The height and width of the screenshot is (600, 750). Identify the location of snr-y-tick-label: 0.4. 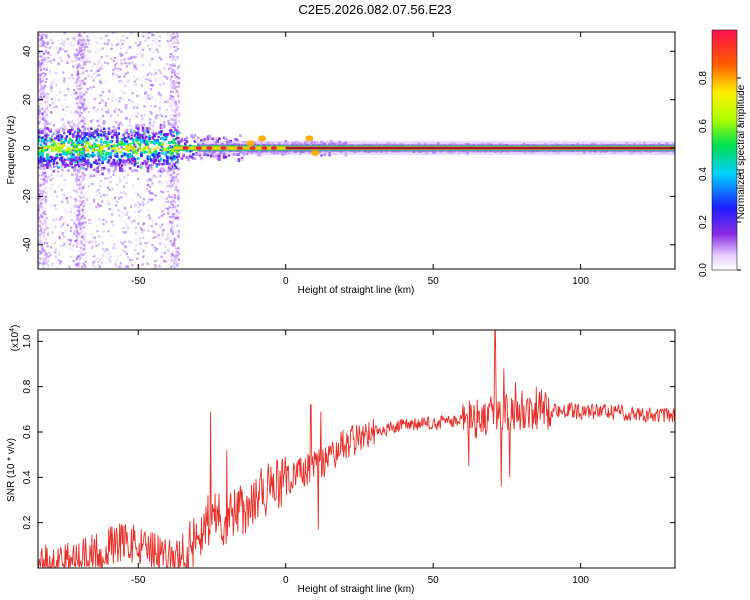
(27, 477).